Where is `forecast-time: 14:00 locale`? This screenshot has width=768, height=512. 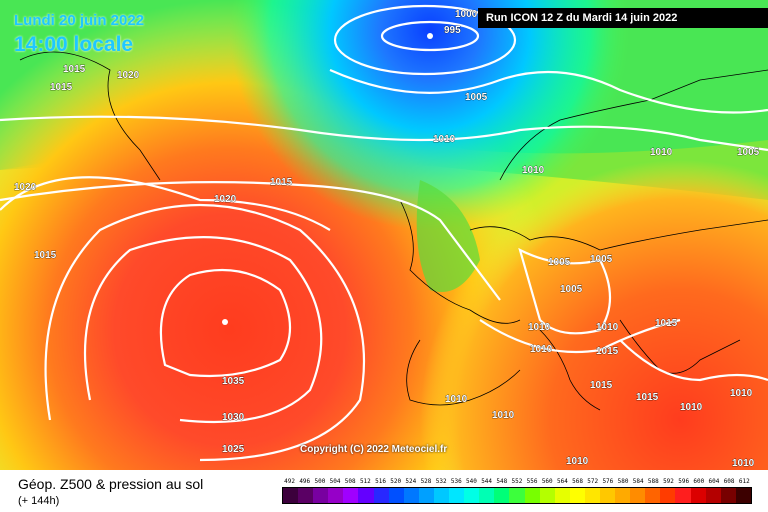
forecast-time: 14:00 locale is located at coordinates (74, 44).